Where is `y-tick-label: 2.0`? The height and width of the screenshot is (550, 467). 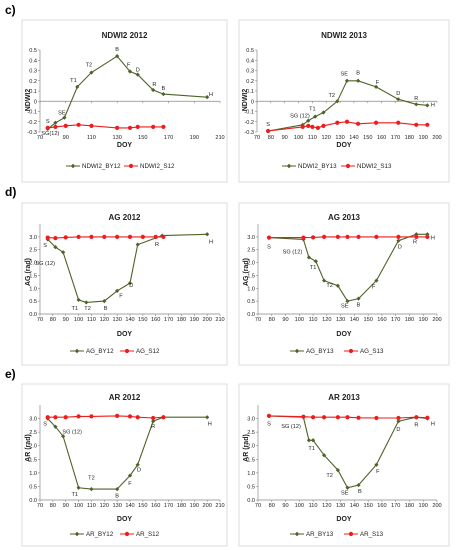
y-tick-label: 2.0 is located at coordinates (33, 447).